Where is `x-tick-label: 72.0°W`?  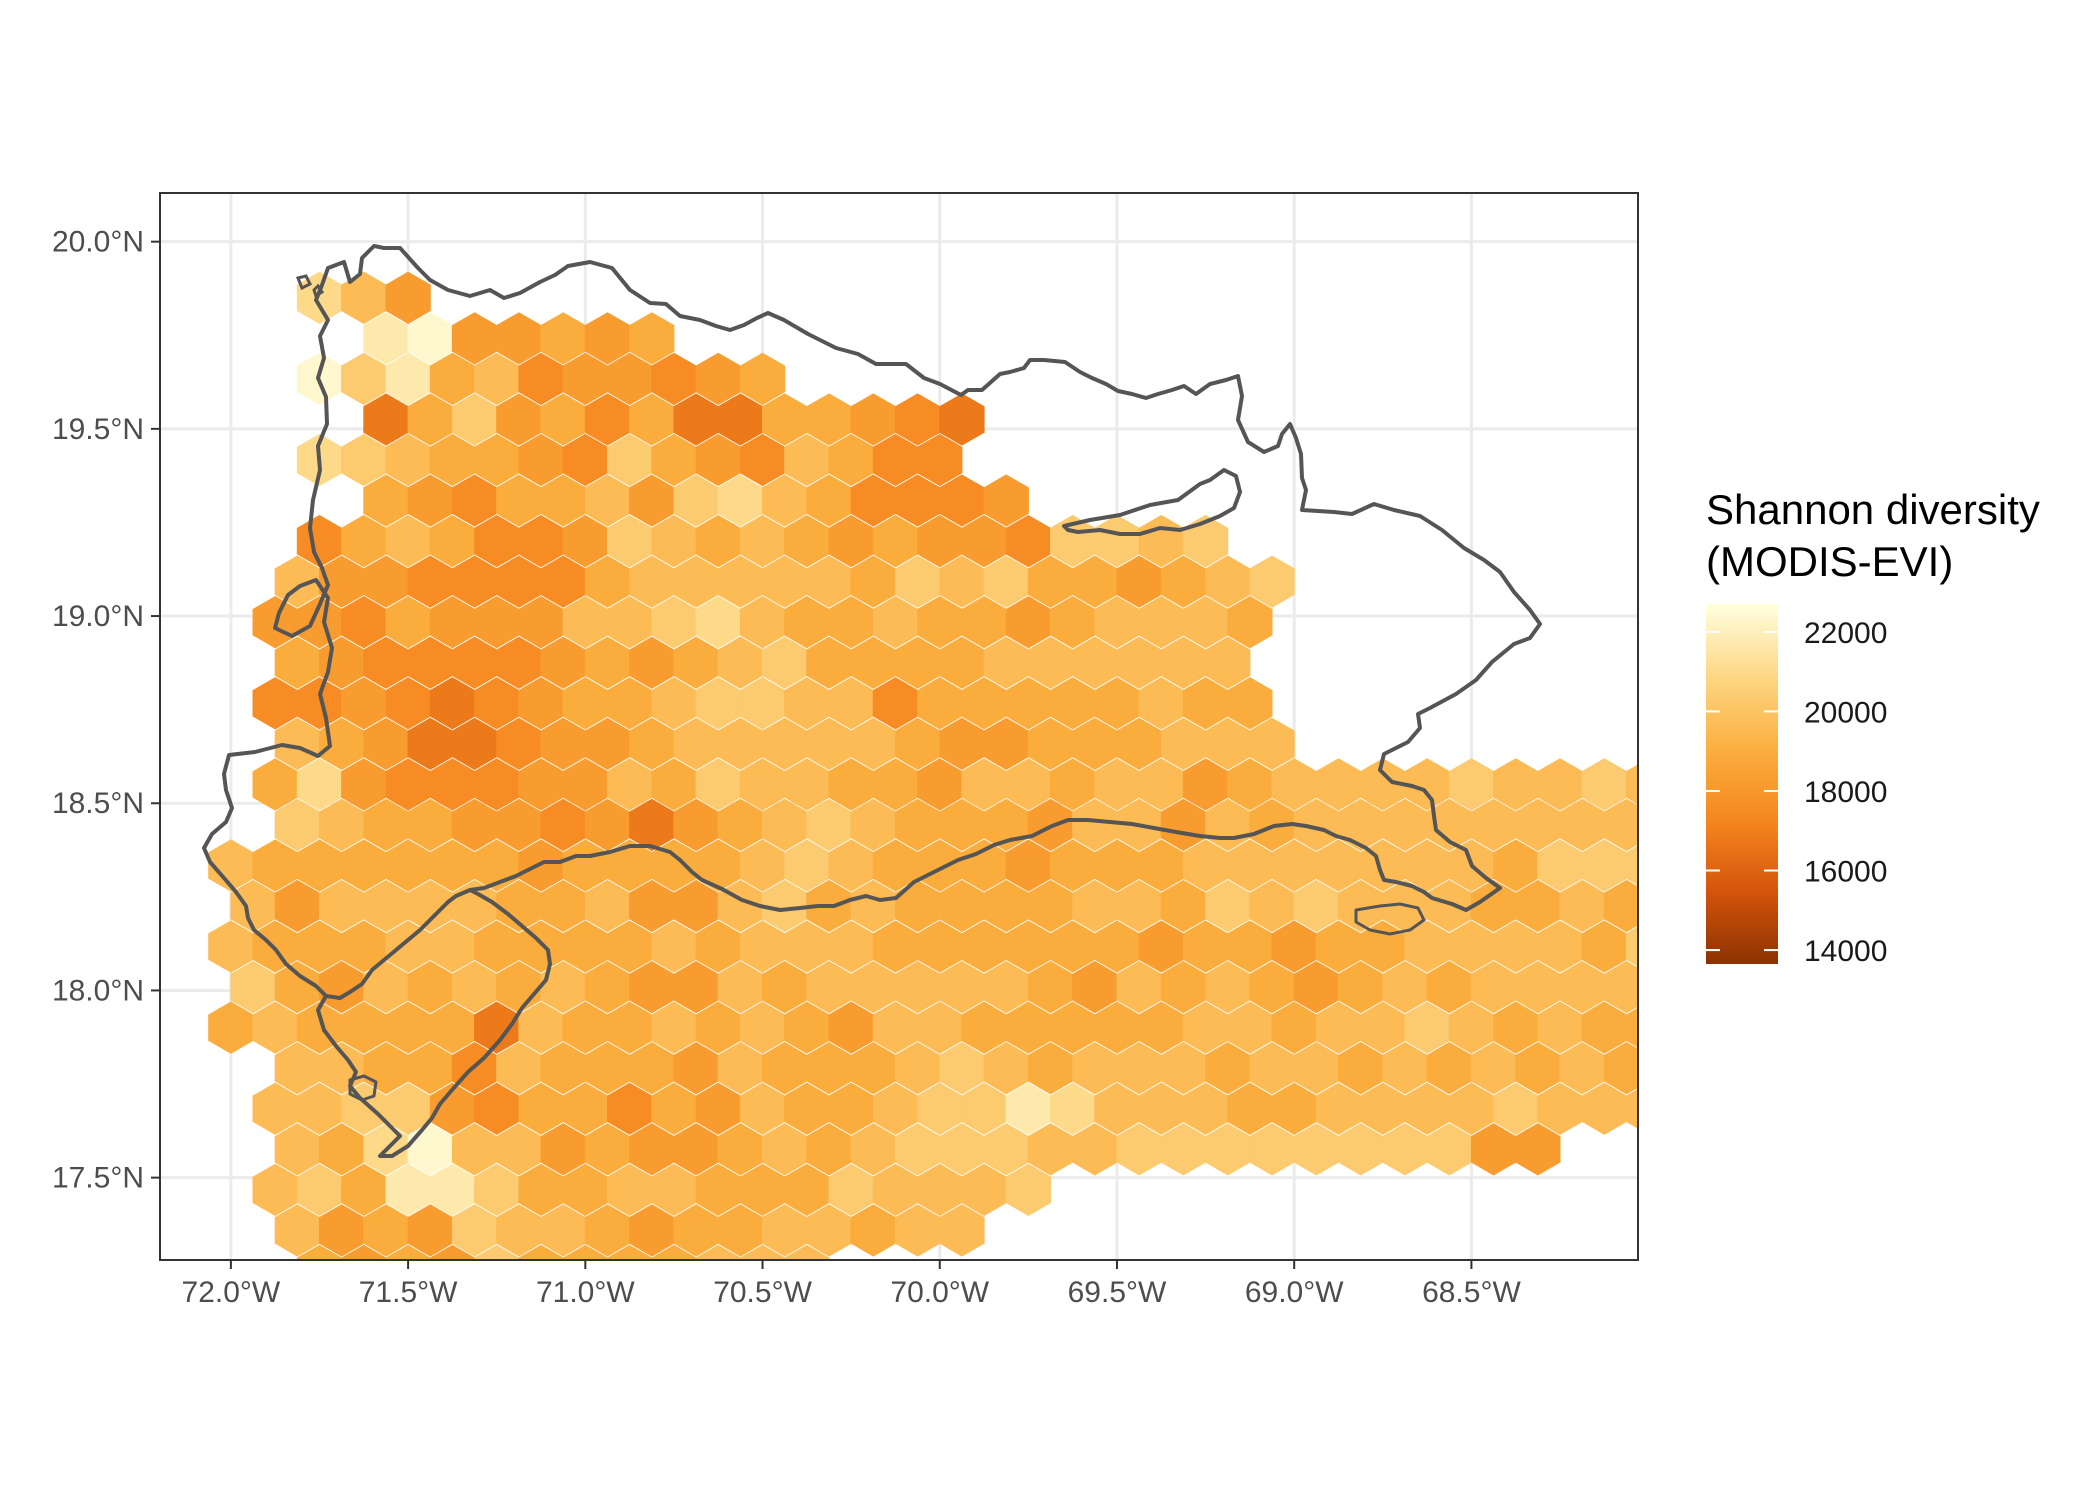
x-tick-label: 72.0°W is located at coordinates (231, 1292).